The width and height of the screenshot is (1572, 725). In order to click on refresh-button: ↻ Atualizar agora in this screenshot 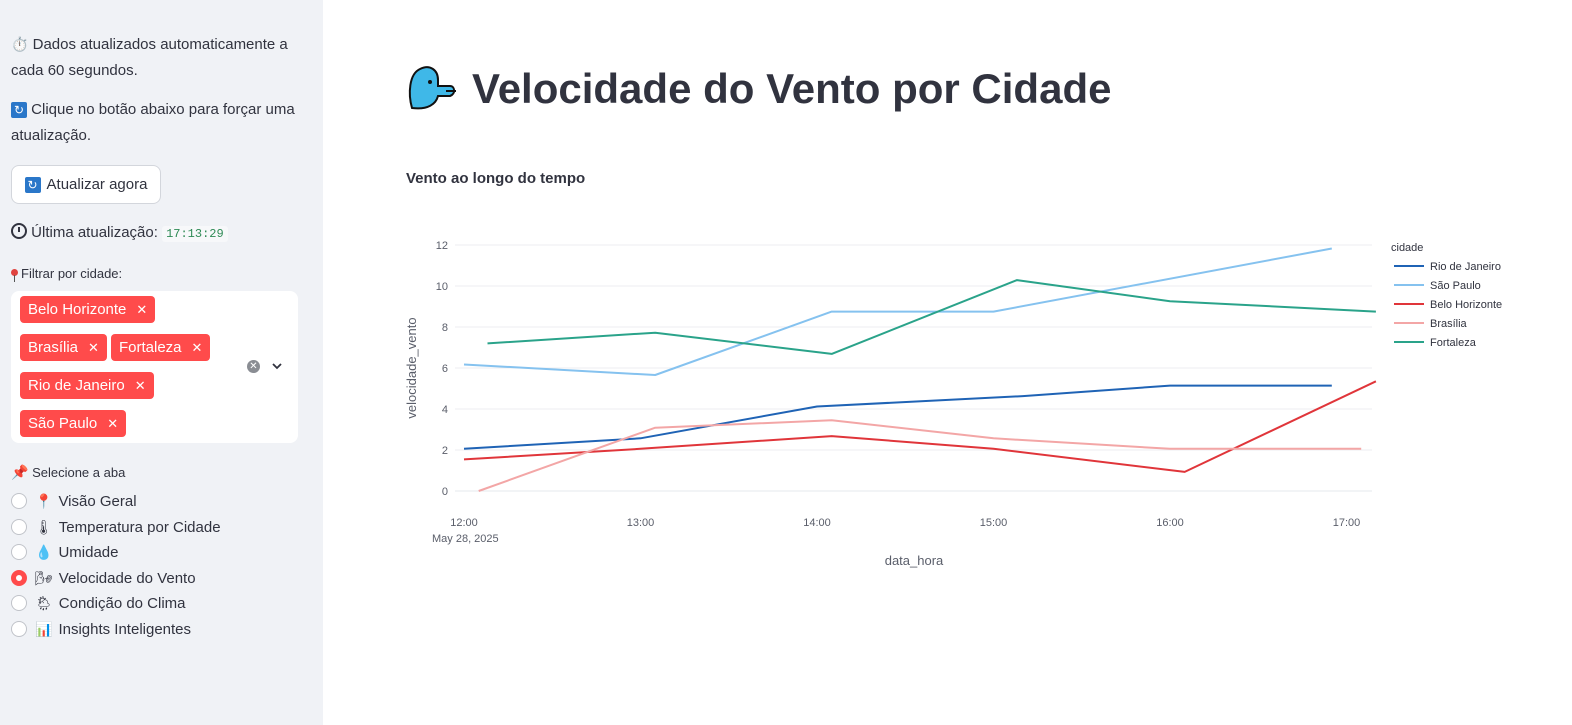, I will do `click(86, 184)`.